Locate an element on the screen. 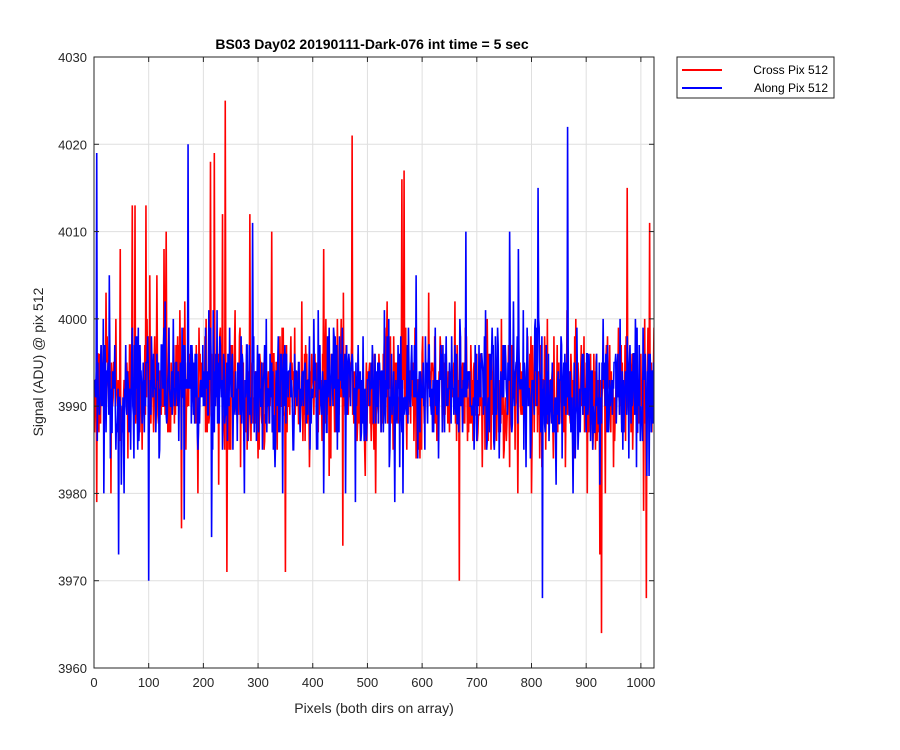  x-tick-label: 1000 is located at coordinates (640, 682).